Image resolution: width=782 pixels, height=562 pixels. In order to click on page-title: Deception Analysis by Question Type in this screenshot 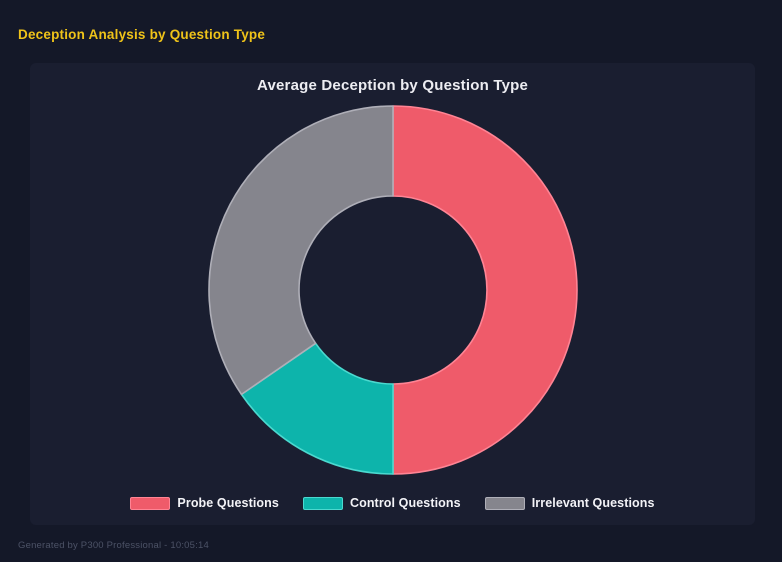, I will do `click(142, 34)`.